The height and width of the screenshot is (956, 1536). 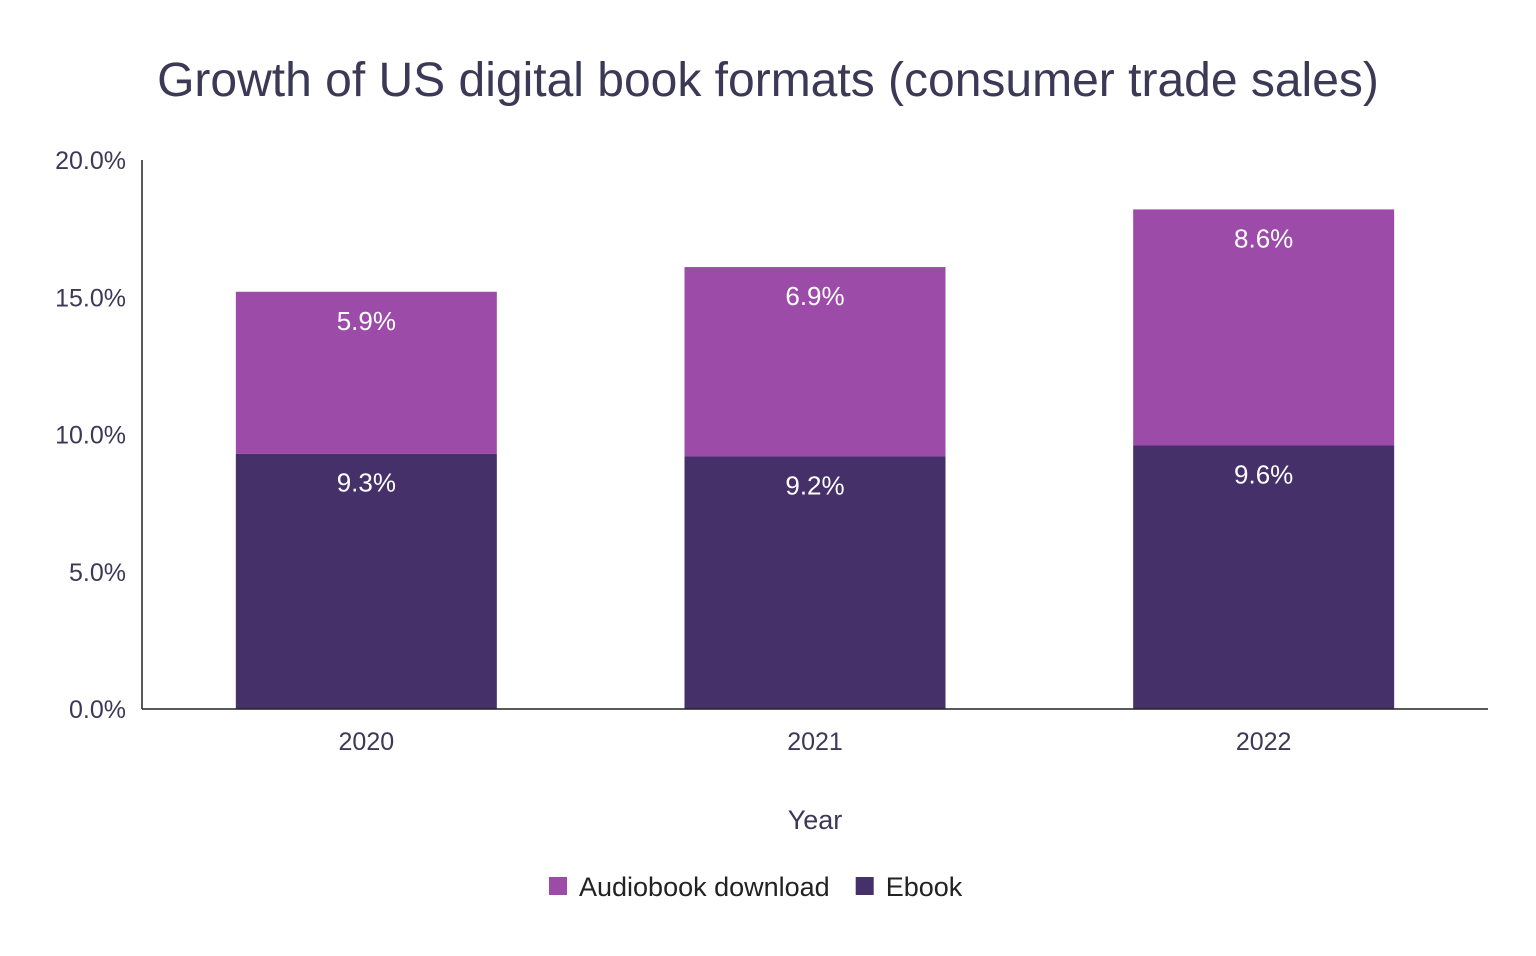 What do you see at coordinates (1263, 238) in the screenshot?
I see `data-label: 8.6%` at bounding box center [1263, 238].